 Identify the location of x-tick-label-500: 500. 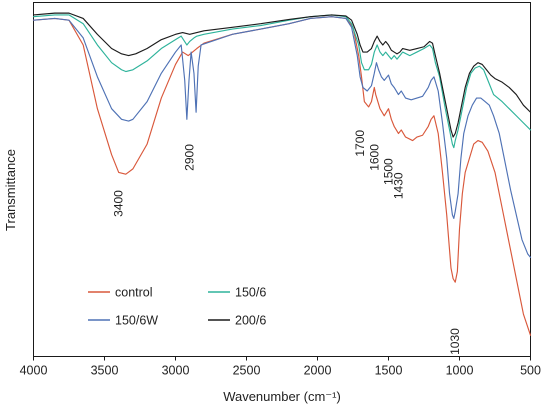
(530, 371).